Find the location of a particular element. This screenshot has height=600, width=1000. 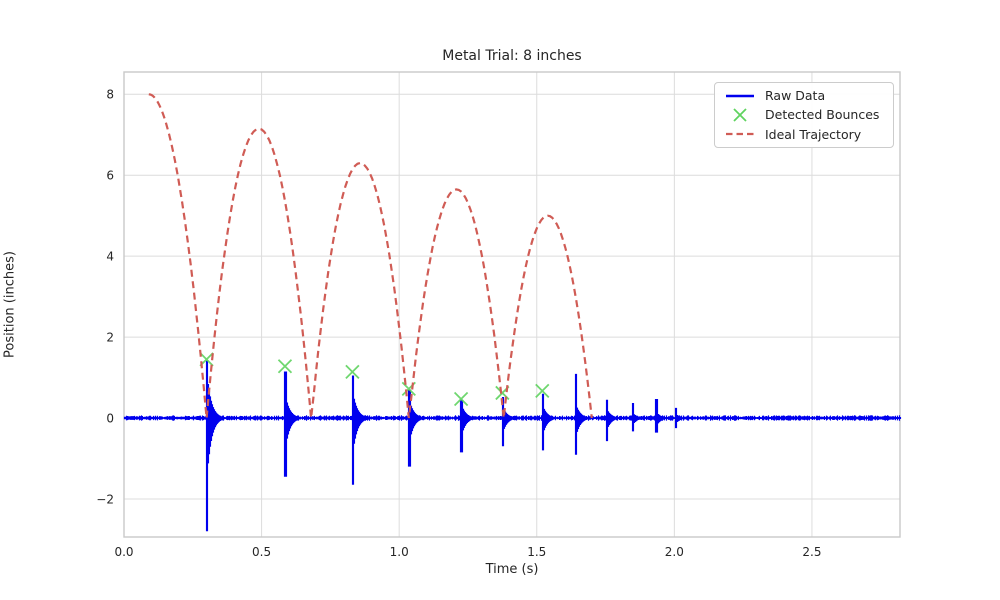

y-axis-label: Position (inches) is located at coordinates (10, 304).